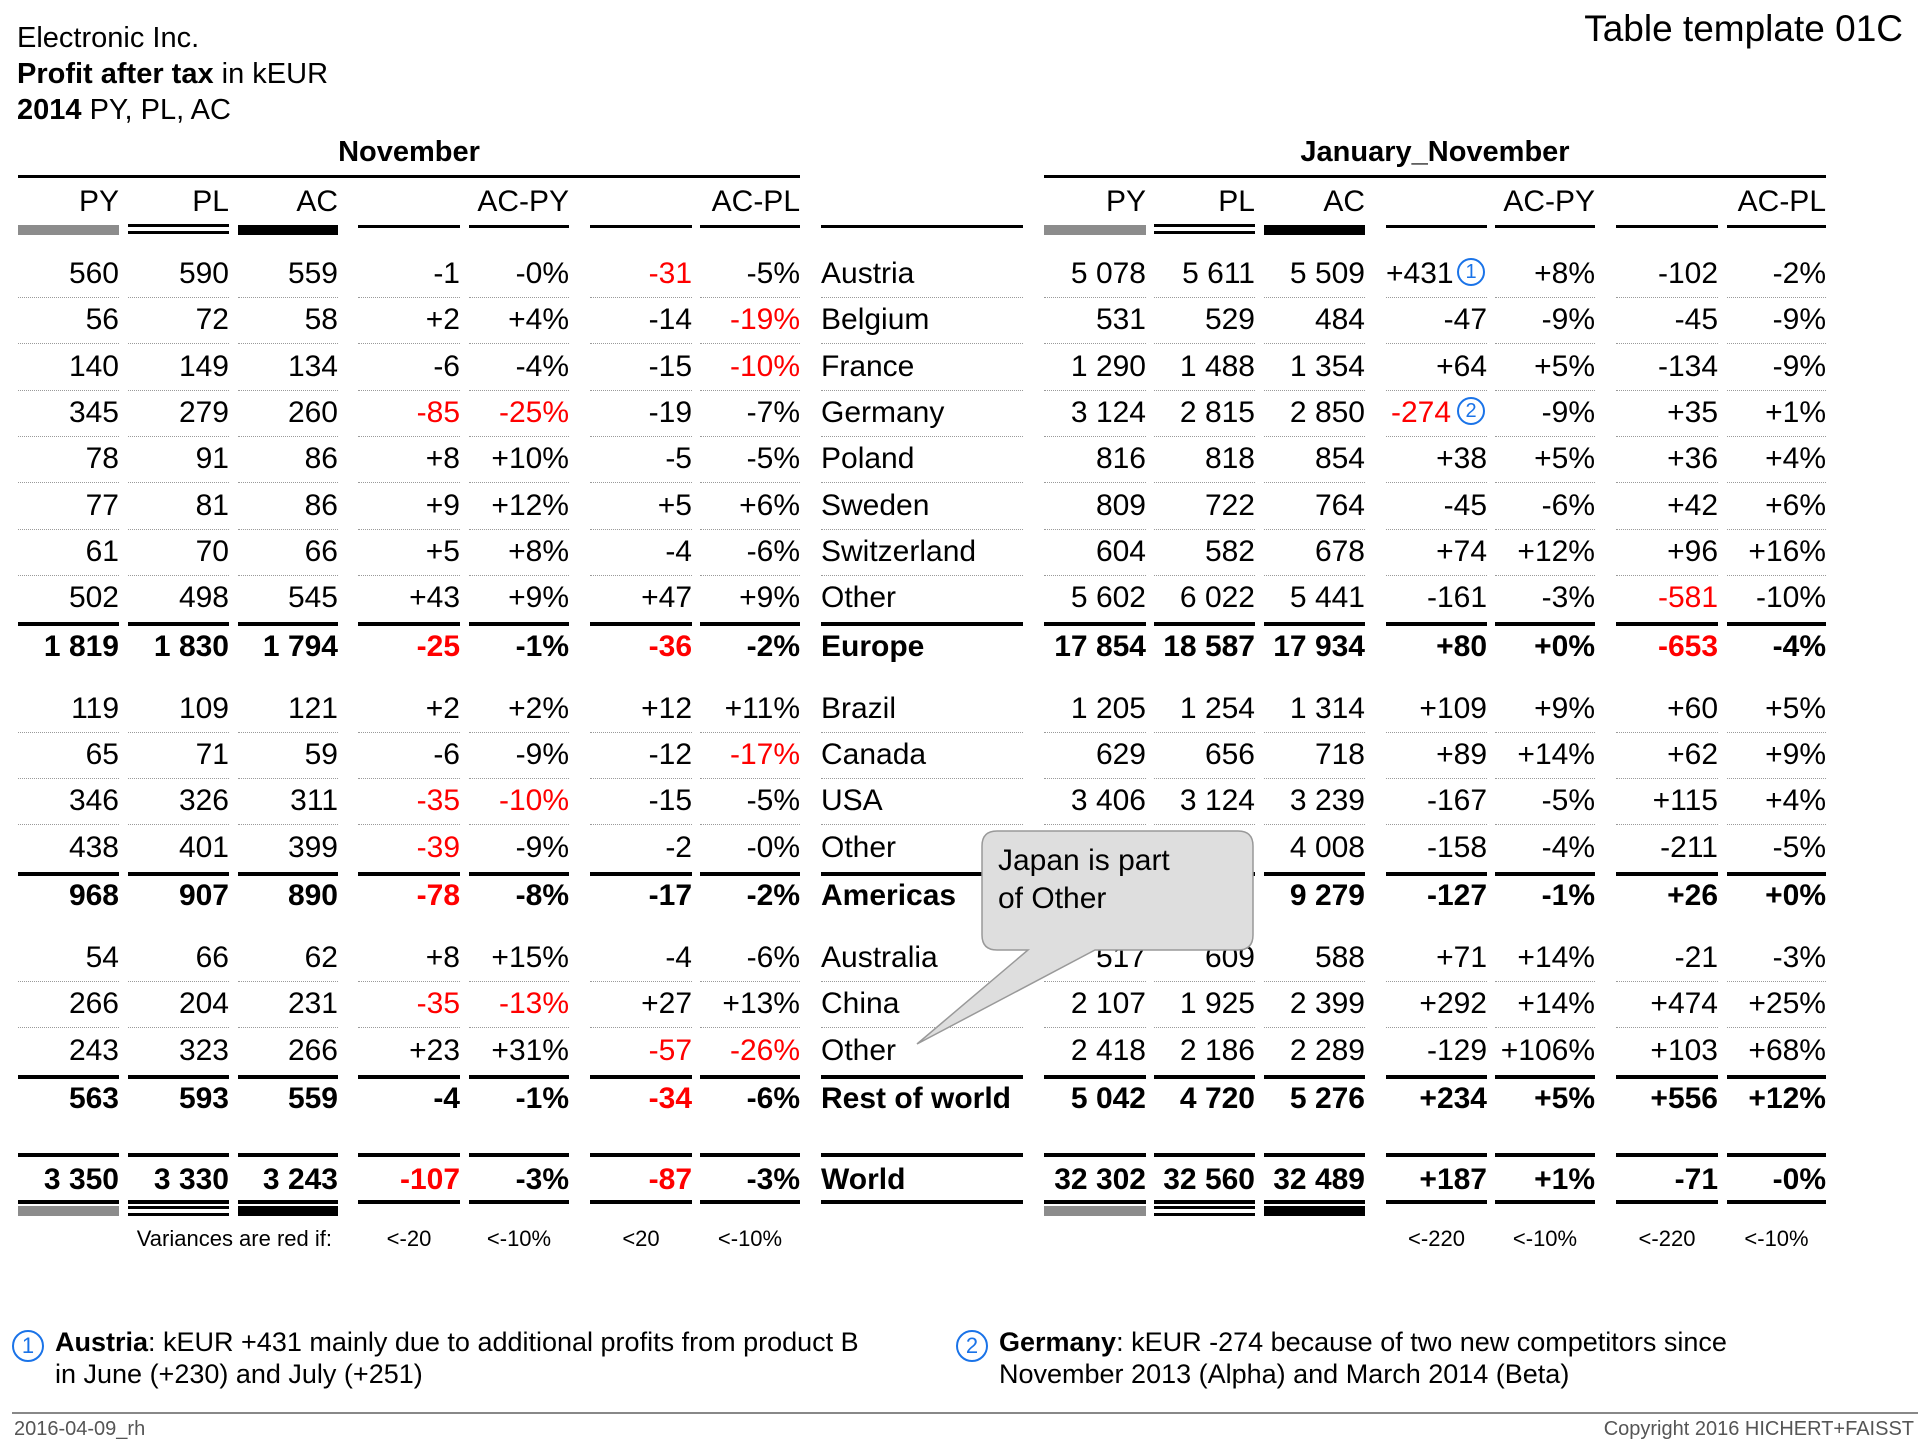  Describe the element at coordinates (761, 1003) in the screenshot. I see `table-cell: +13%` at that location.